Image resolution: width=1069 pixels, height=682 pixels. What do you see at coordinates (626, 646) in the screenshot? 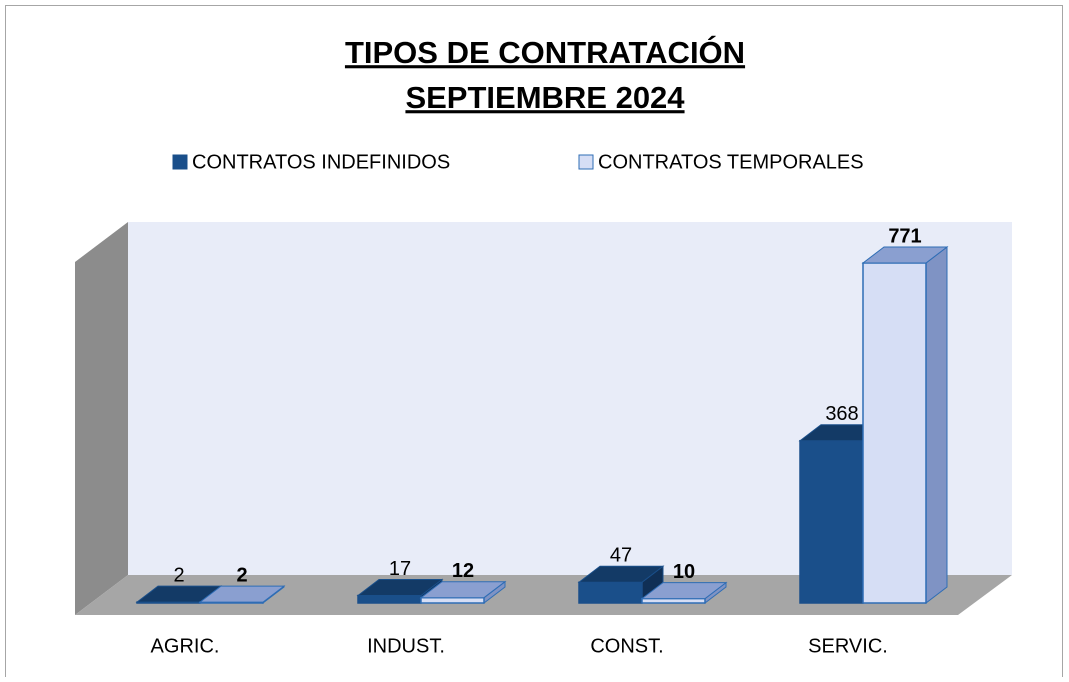
I see `x-tick-label: CONST.` at bounding box center [626, 646].